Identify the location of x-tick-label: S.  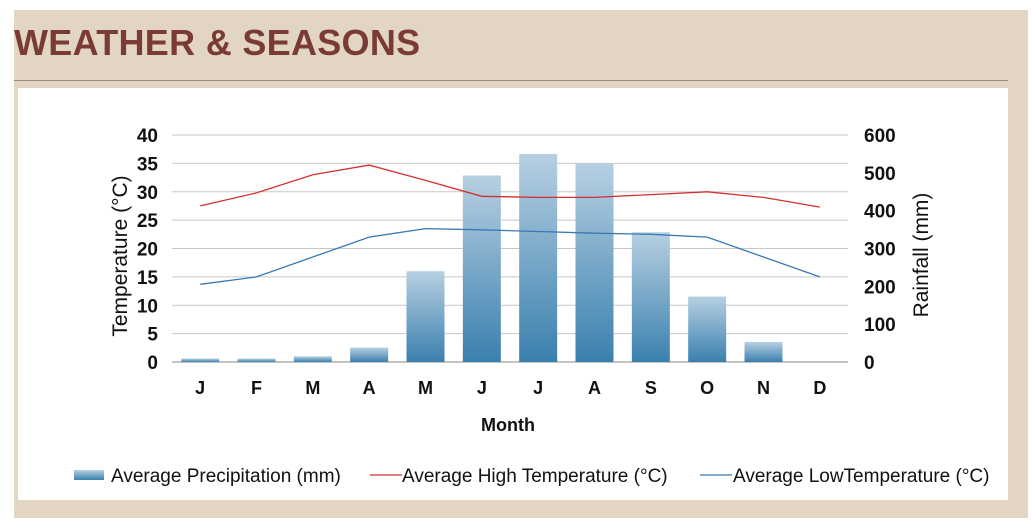
(651, 388).